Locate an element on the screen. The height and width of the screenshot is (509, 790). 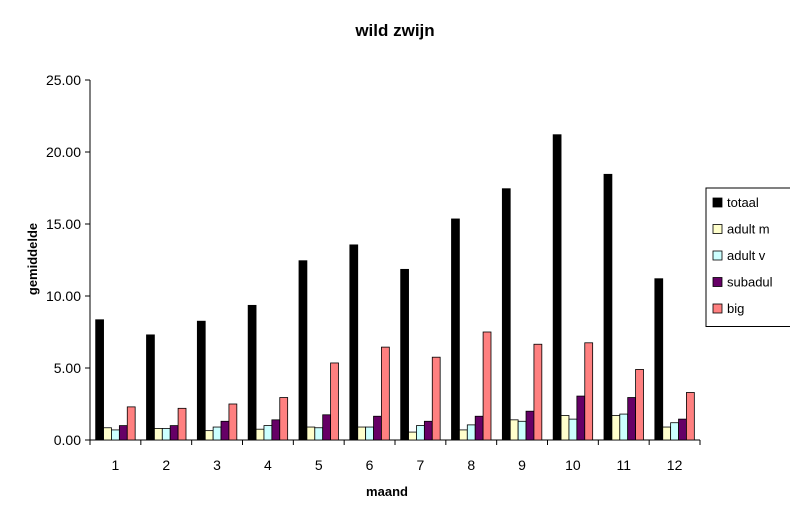
legend-swatch-big is located at coordinates (717, 308).